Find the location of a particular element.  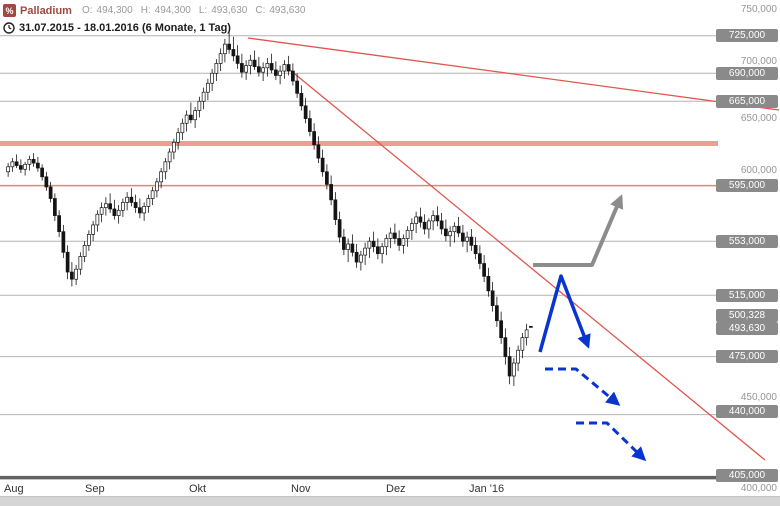

low-value: 493,630 is located at coordinates (229, 10).